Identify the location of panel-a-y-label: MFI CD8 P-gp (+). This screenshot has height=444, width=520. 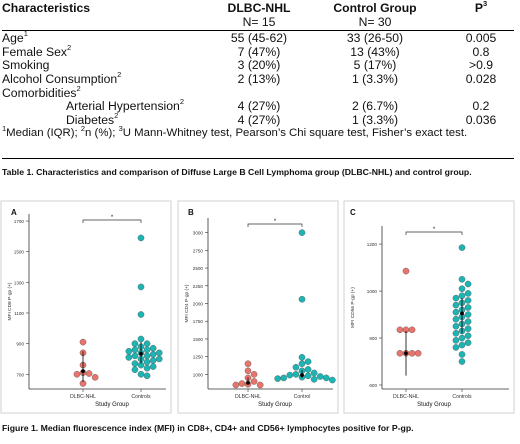
(10, 301).